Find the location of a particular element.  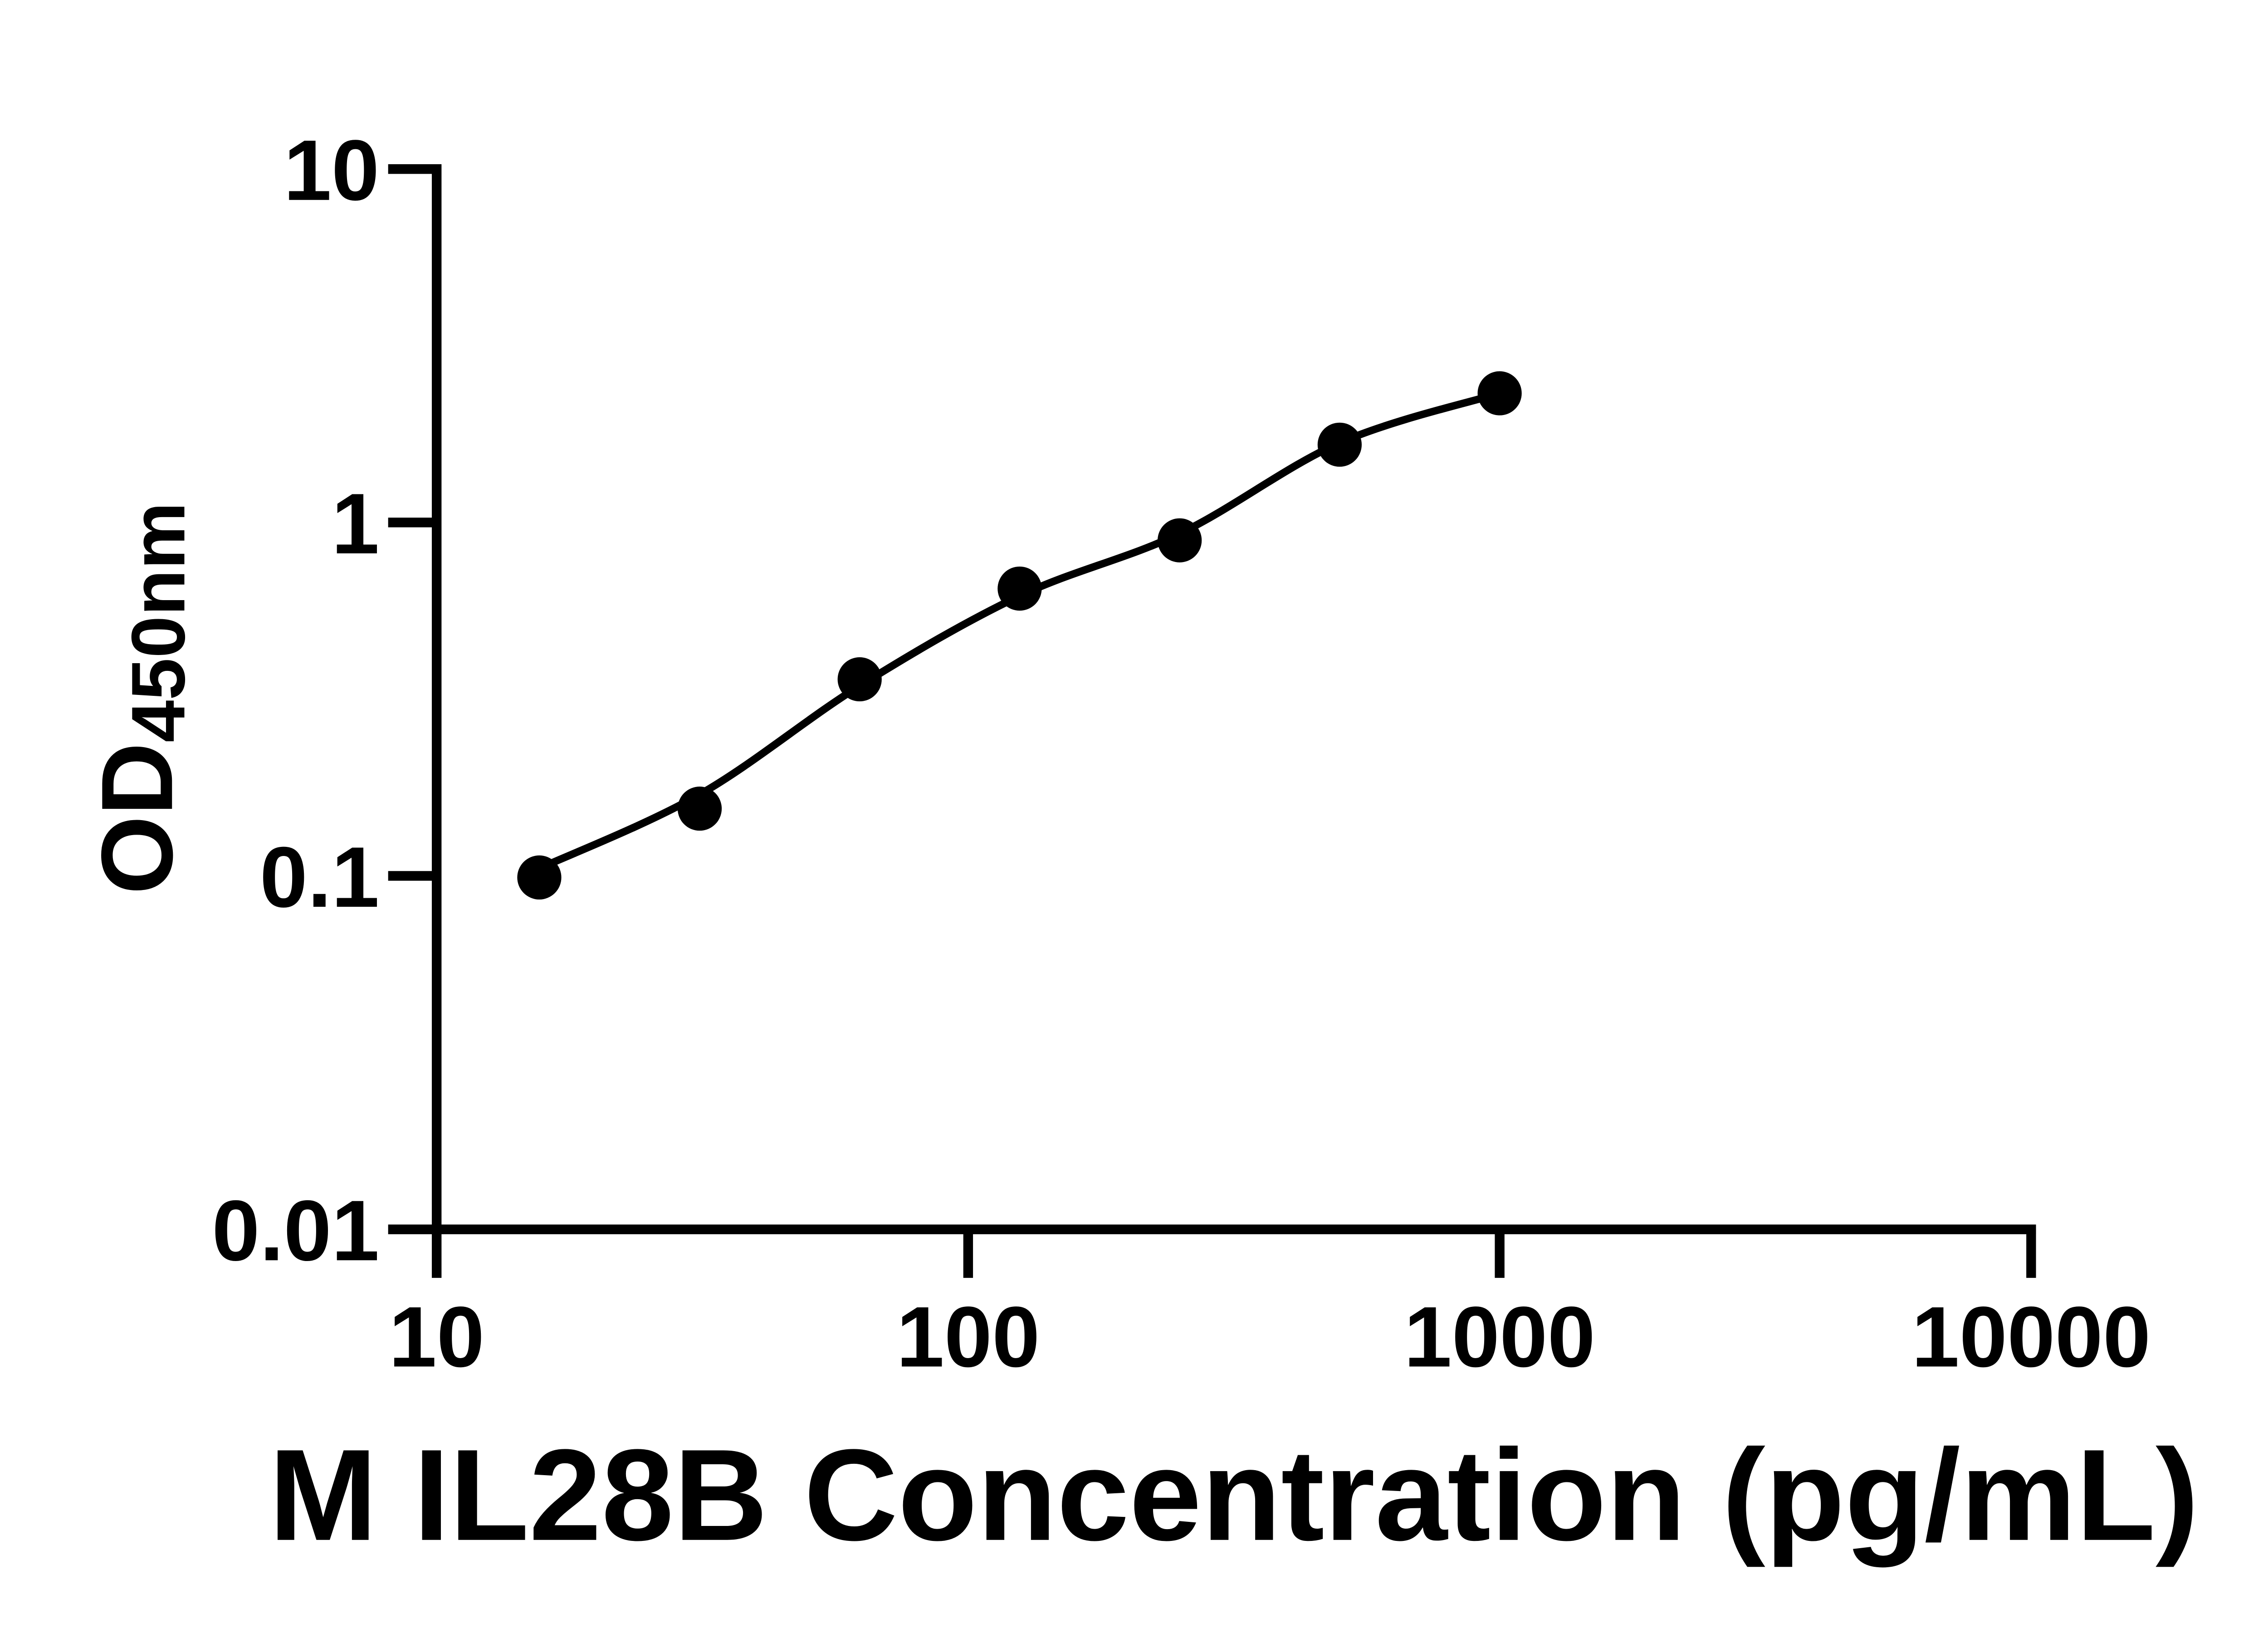

y-axis-tick-label: 10 is located at coordinates (332, 170).